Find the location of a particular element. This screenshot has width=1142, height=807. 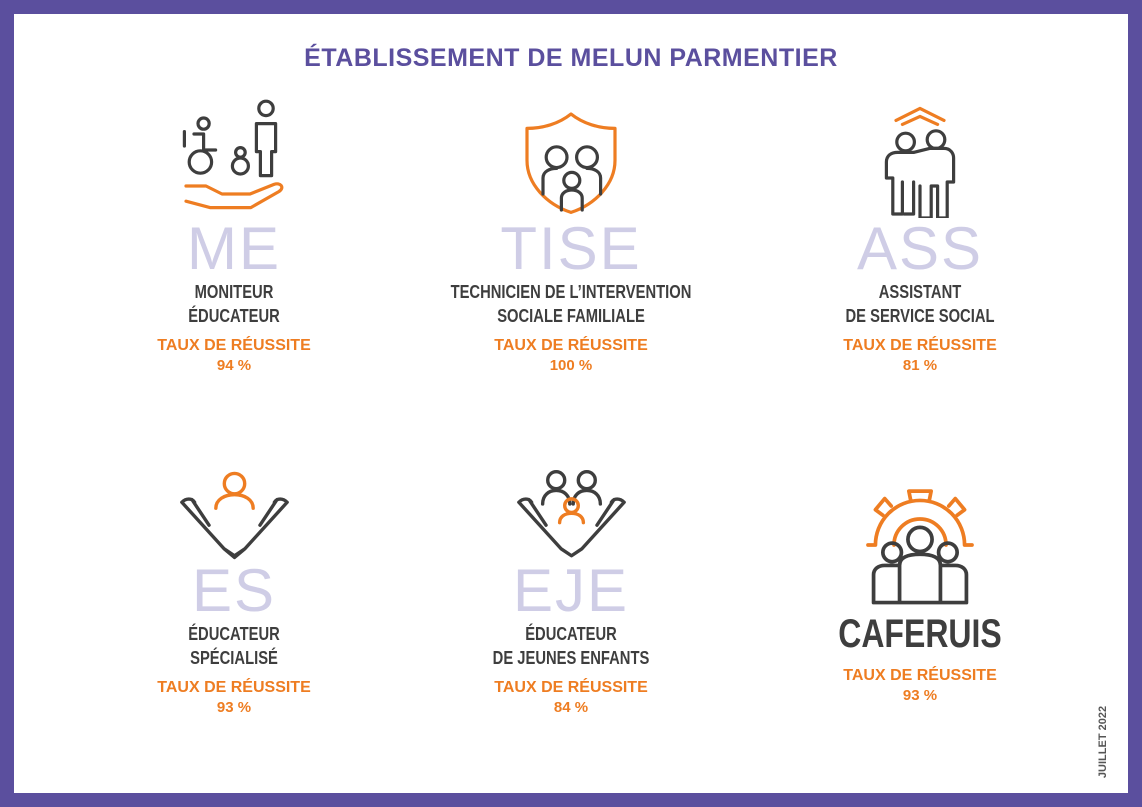

hand-family-icon is located at coordinates (234, 158).